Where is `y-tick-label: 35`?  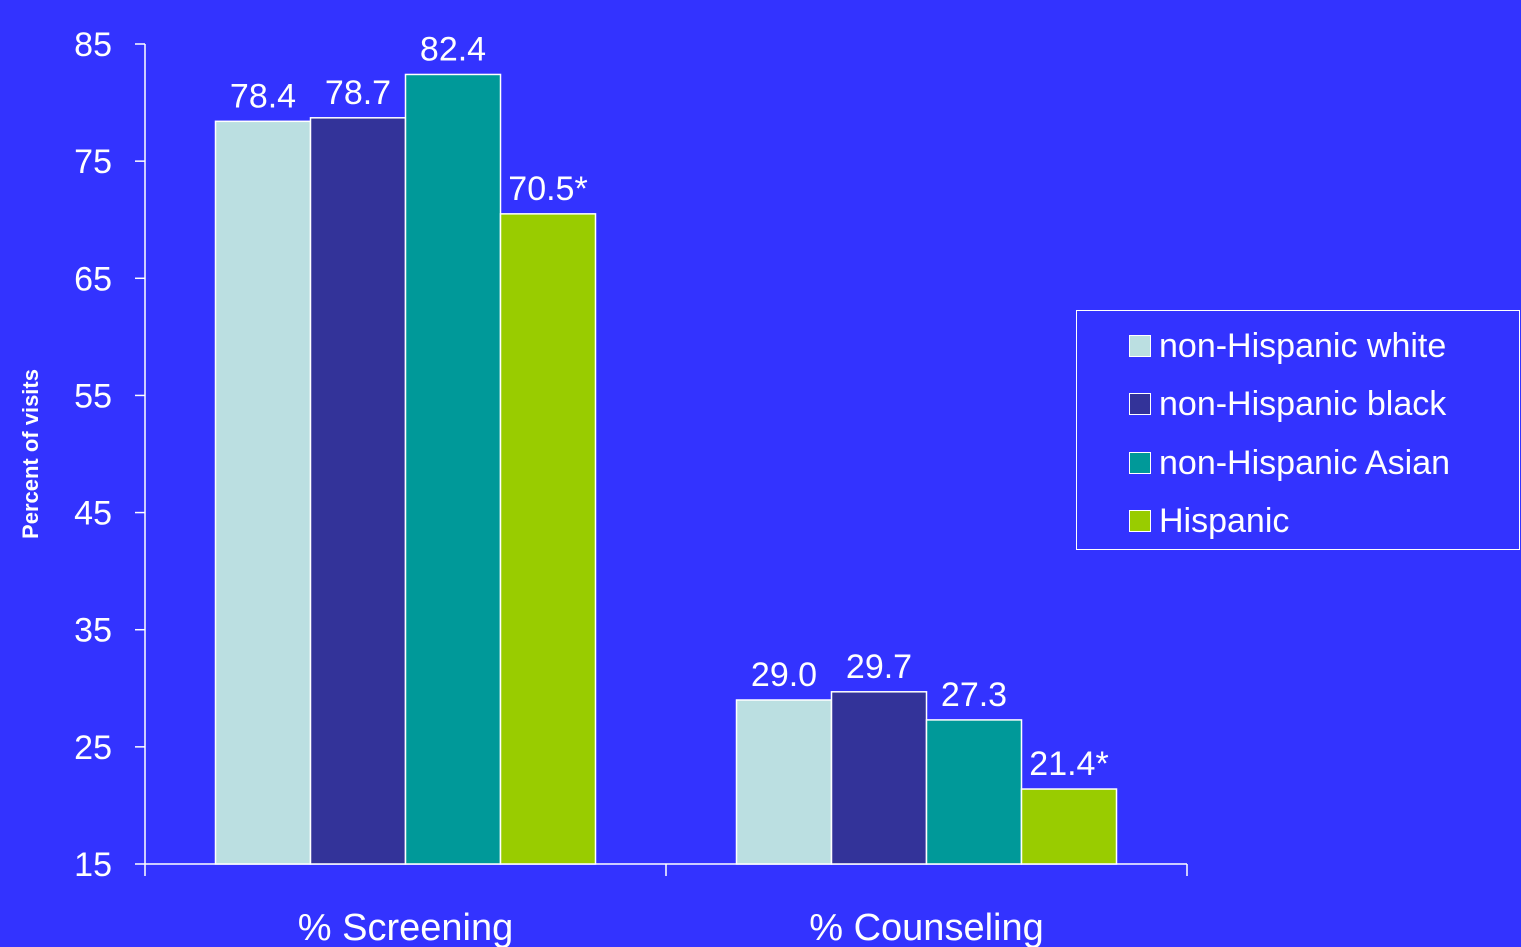 y-tick-label: 35 is located at coordinates (93, 631).